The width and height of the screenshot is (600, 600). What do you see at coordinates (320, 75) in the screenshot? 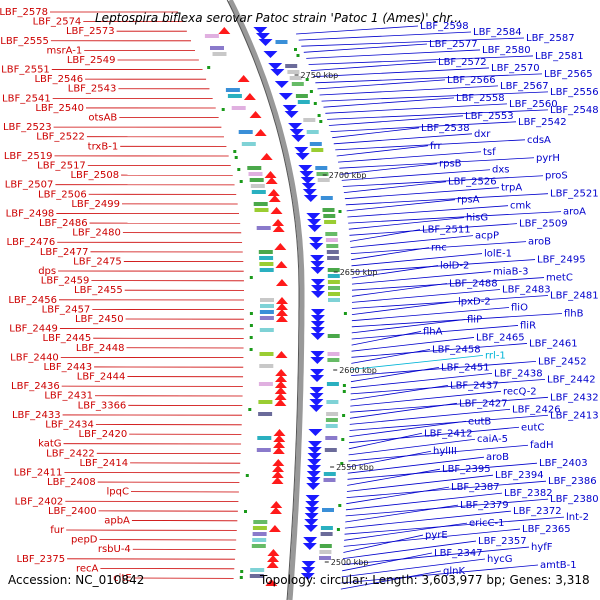
I see `kbp-tick-label: 2750 kbp` at bounding box center [320, 75].